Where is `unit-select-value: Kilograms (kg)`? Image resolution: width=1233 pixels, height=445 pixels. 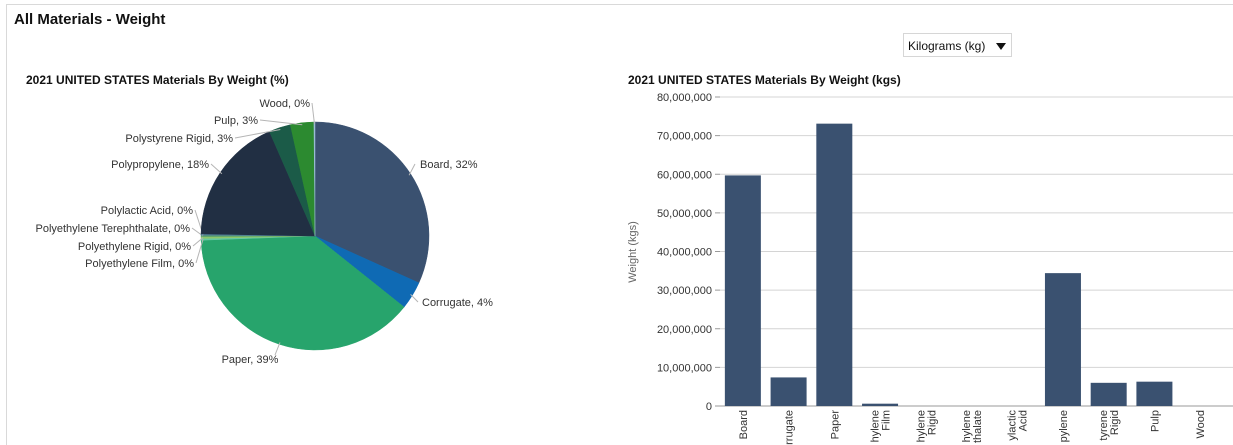 unit-select-value: Kilograms (kg) is located at coordinates (947, 46).